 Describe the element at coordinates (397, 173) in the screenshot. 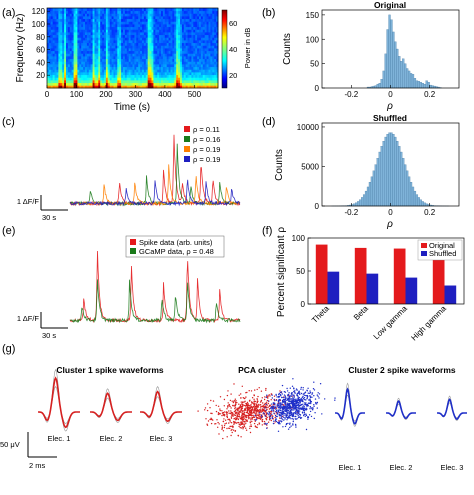

I see `shuffled-histogram-bar` at that location.